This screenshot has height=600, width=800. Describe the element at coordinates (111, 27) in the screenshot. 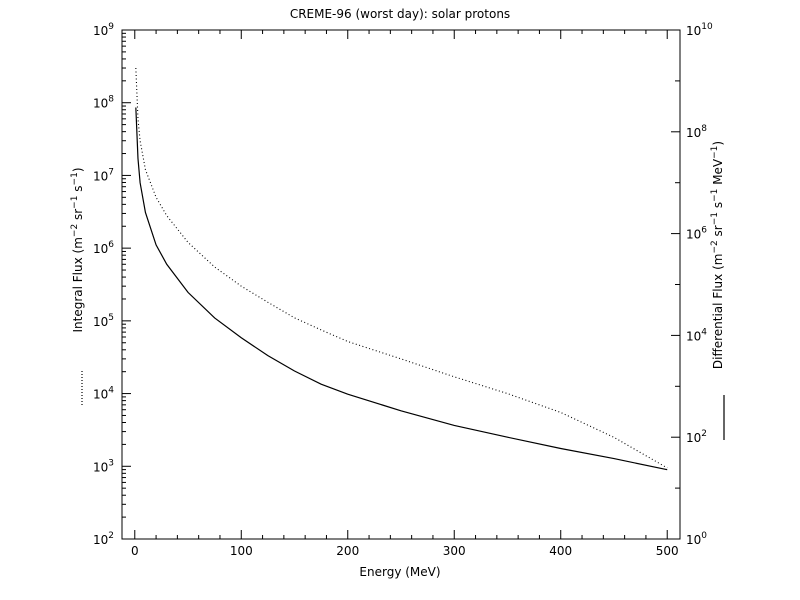

I see `tick-exp: 9` at that location.